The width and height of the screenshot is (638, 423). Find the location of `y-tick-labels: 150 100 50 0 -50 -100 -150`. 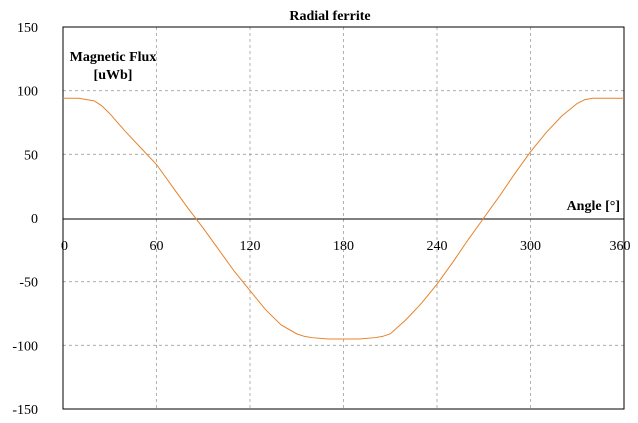

y-tick-labels: 150 100 50 0 -50 -100 -150 is located at coordinates (25, 219).